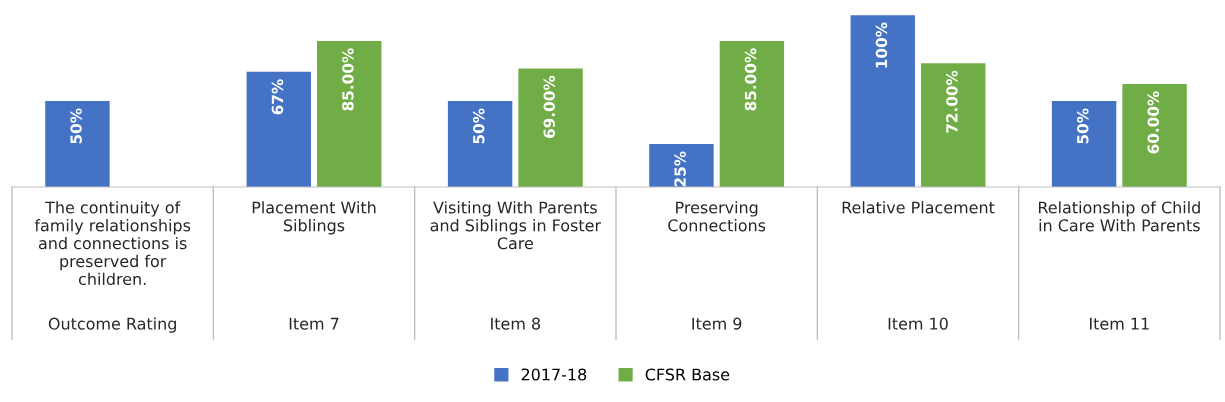  What do you see at coordinates (717, 216) in the screenshot?
I see `text: Preserving Connections` at bounding box center [717, 216].